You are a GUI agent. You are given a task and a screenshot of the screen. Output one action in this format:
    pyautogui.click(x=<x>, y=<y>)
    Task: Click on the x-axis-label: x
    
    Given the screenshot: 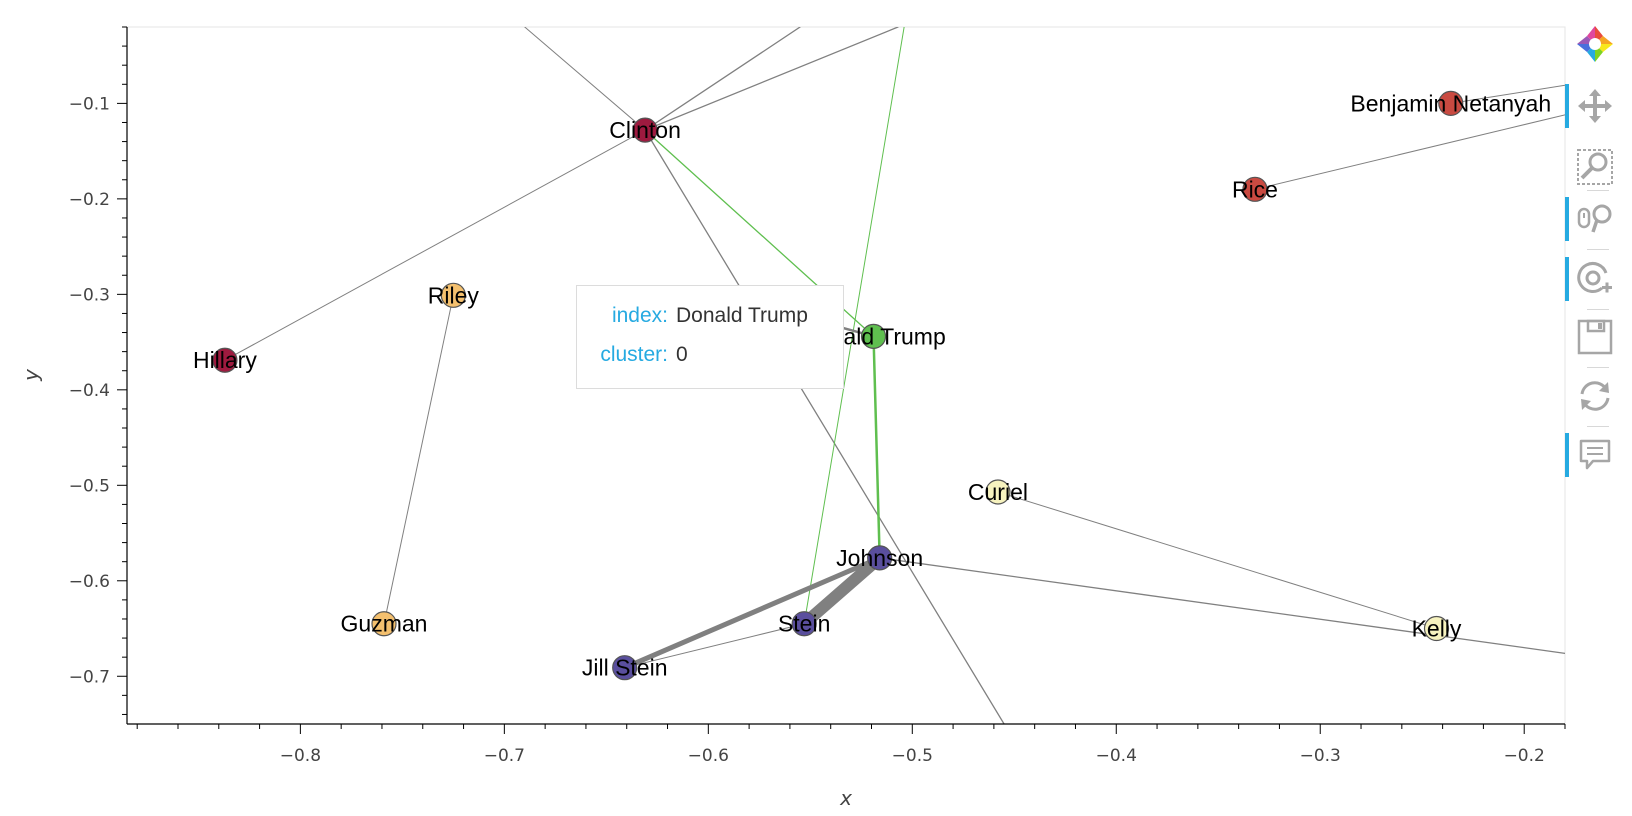 What is the action you would take?
    pyautogui.click(x=845, y=798)
    